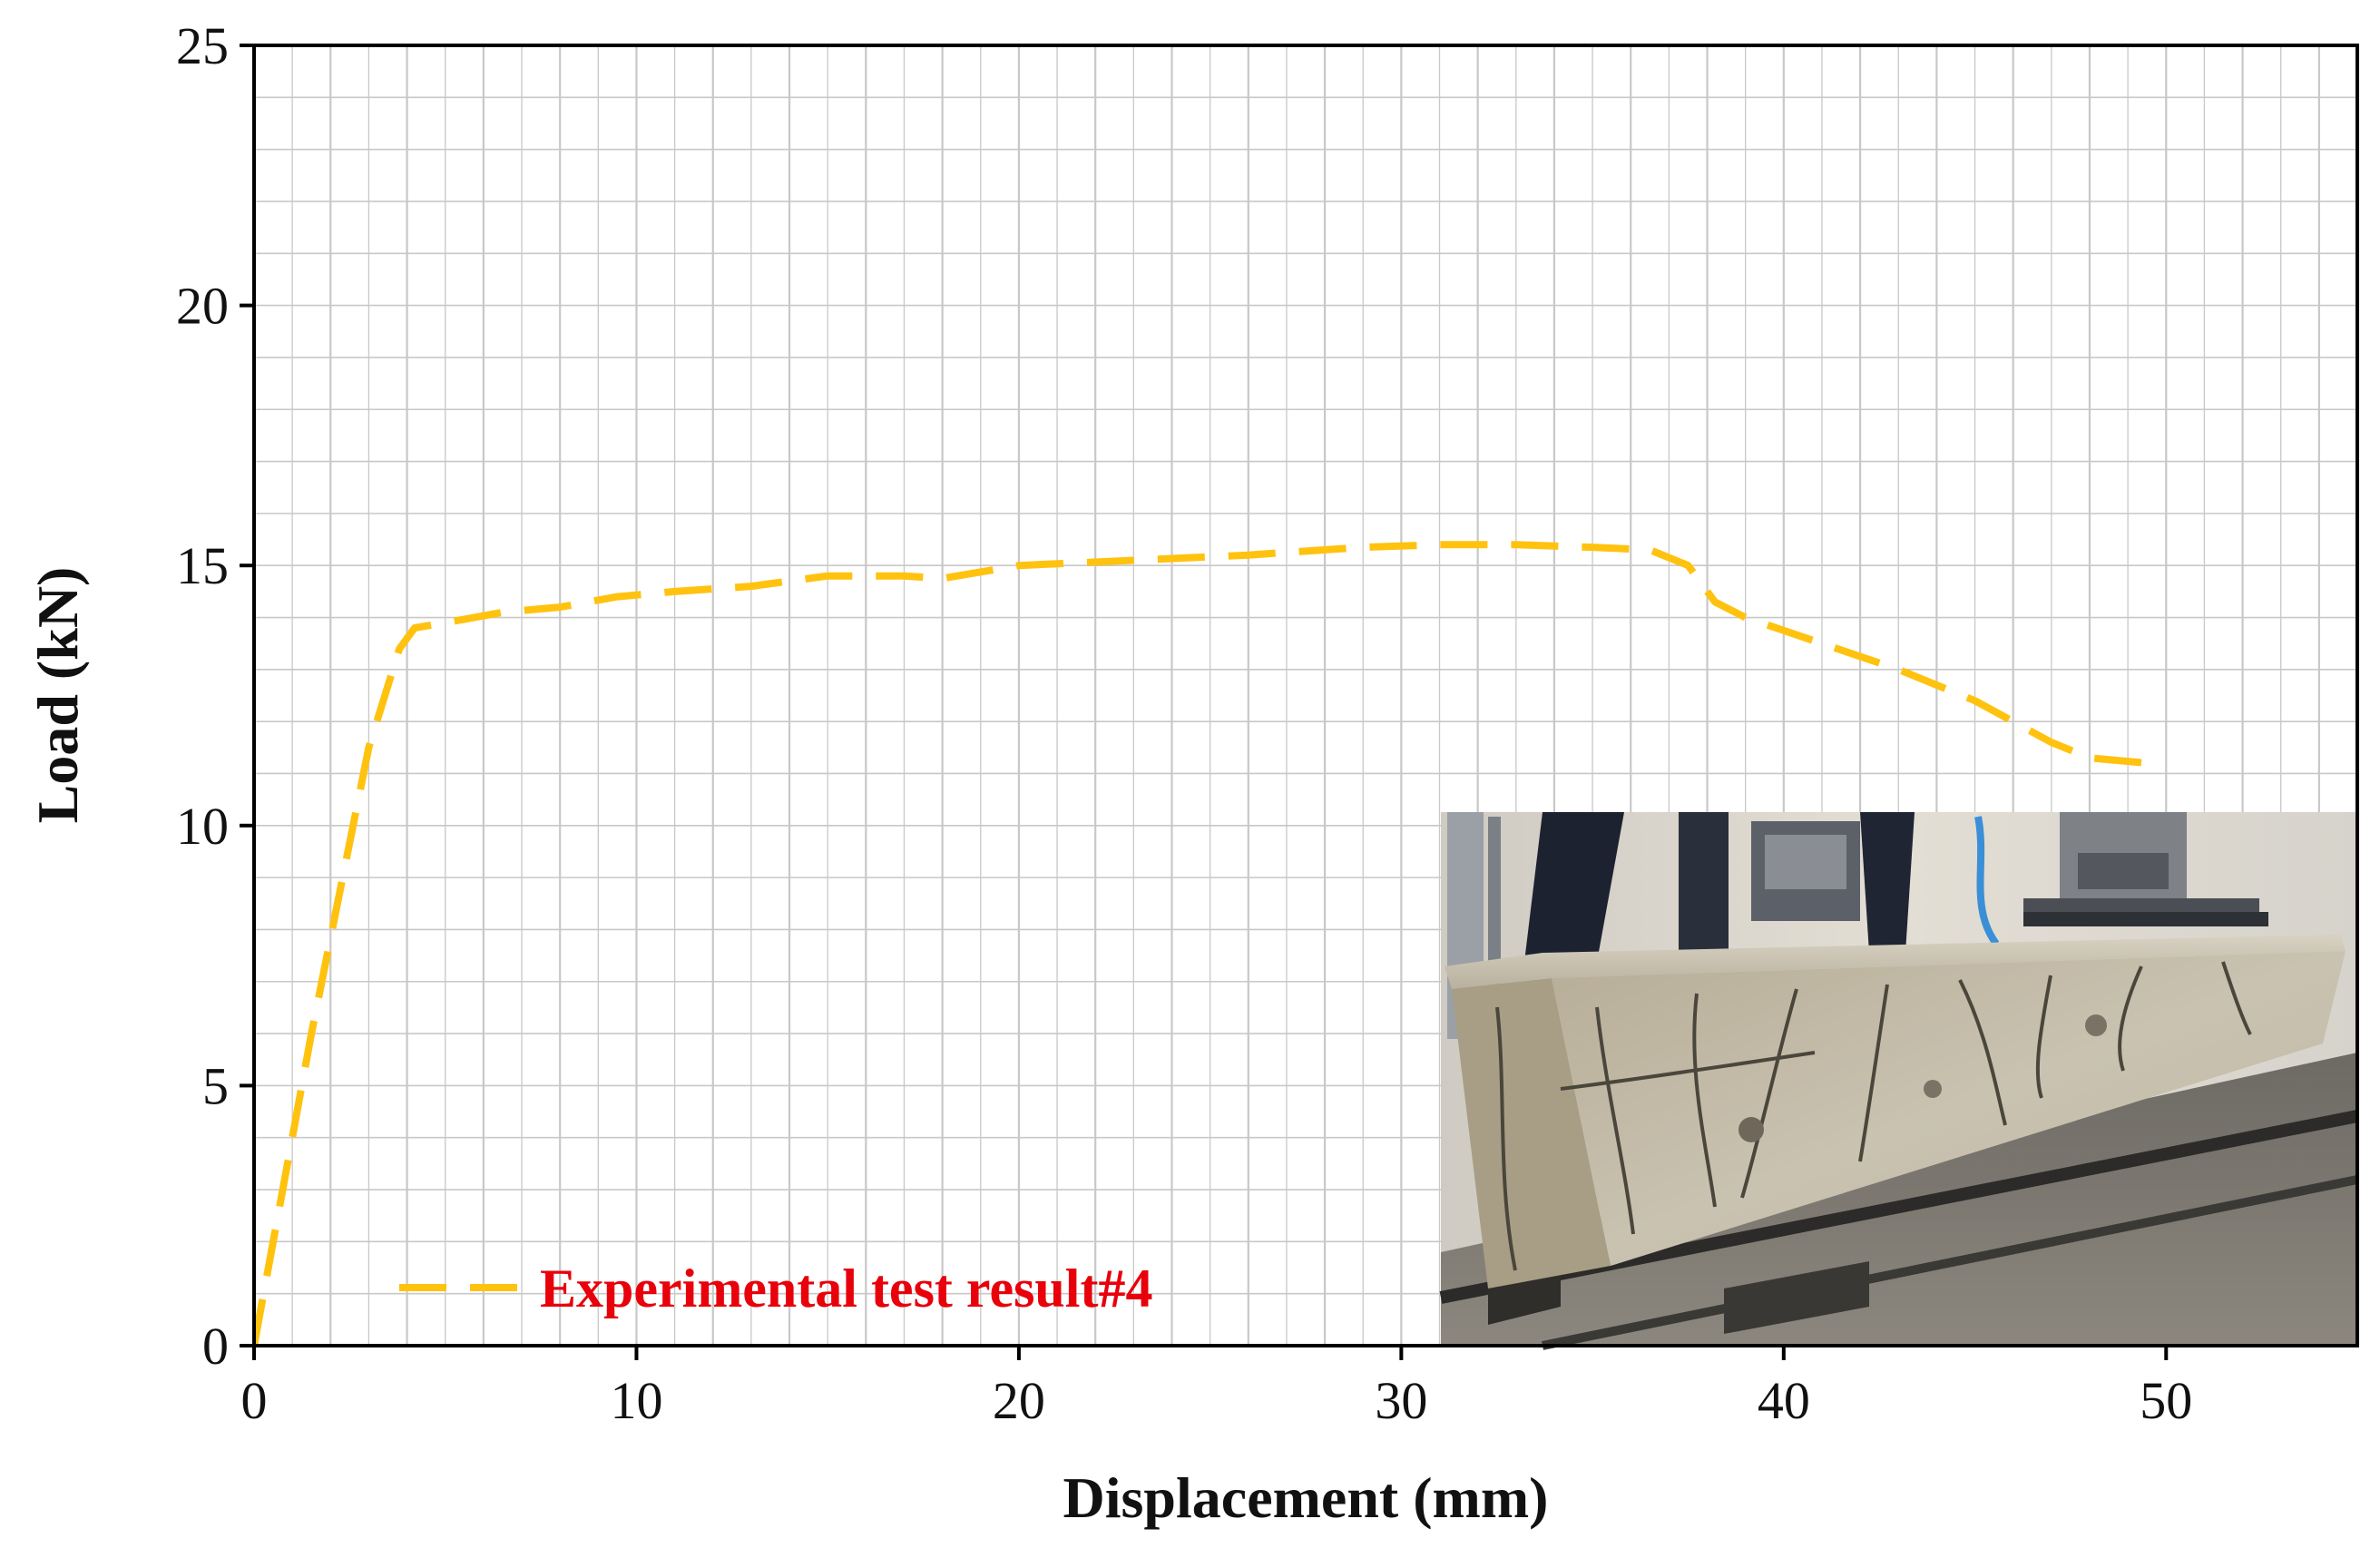  What do you see at coordinates (202, 45) in the screenshot?
I see `y-tick-label: 25` at bounding box center [202, 45].